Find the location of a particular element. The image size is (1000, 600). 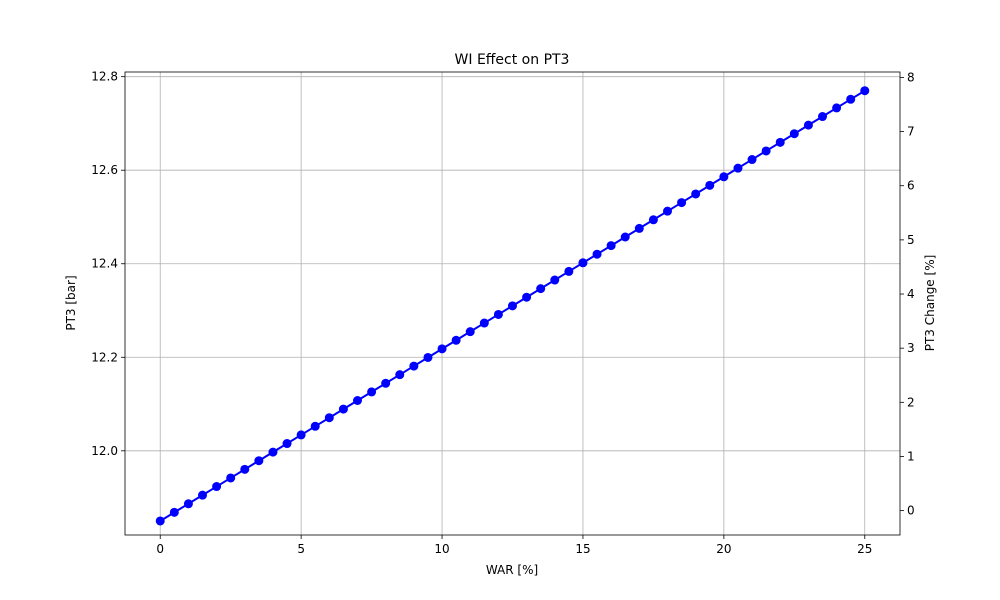

x-tick-label: 5 is located at coordinates (301, 549).